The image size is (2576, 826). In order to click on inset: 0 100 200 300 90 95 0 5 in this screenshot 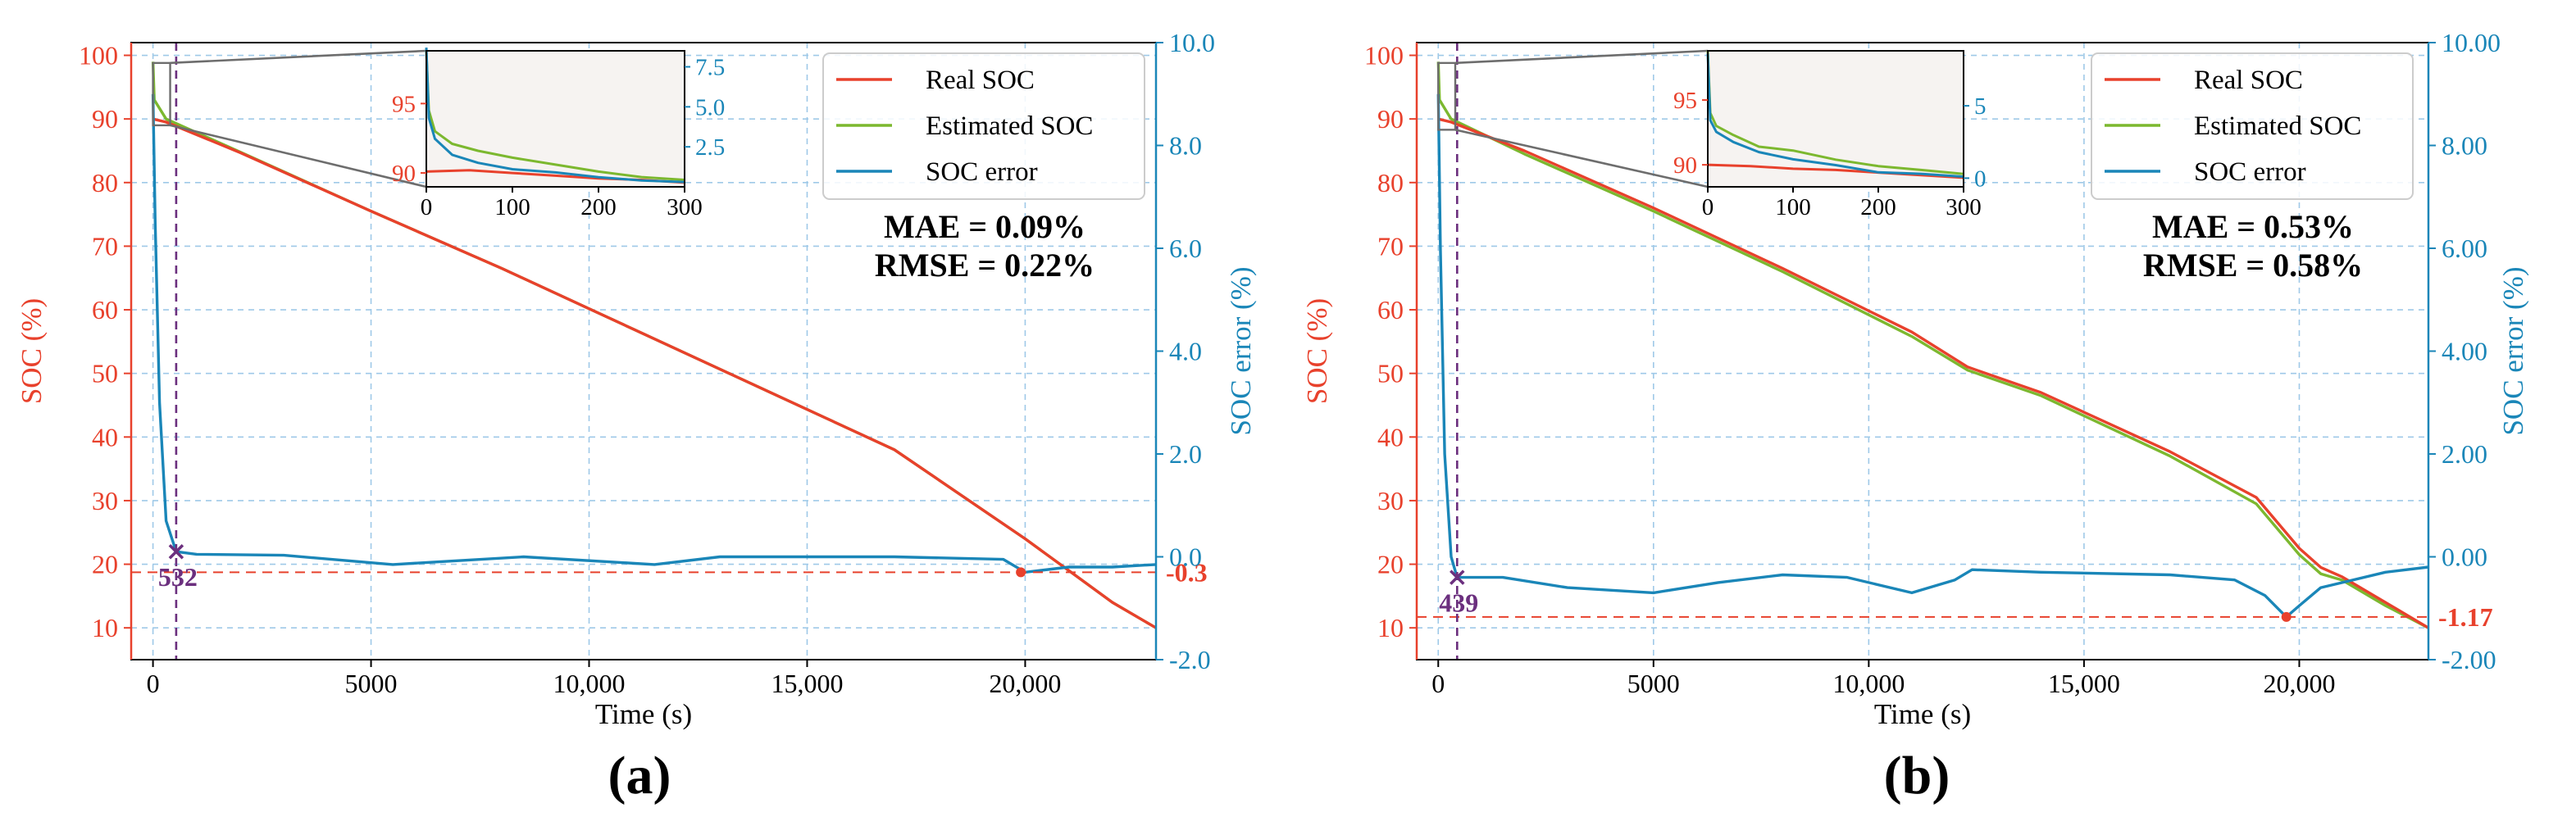, I will do `click(1830, 135)`.